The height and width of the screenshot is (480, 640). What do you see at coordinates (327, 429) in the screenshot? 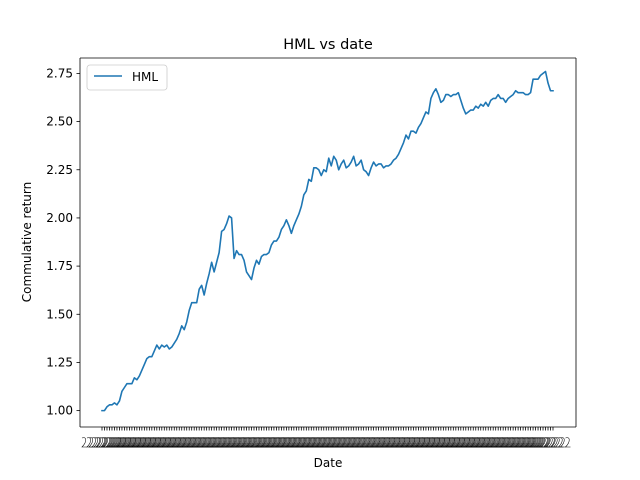
I see `x-axis-ticks` at bounding box center [327, 429].